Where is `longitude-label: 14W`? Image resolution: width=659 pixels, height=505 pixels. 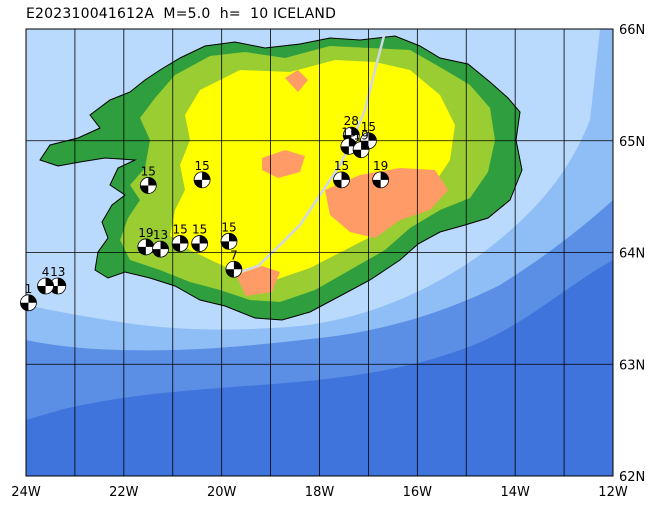 longitude-label: 14W is located at coordinates (515, 492).